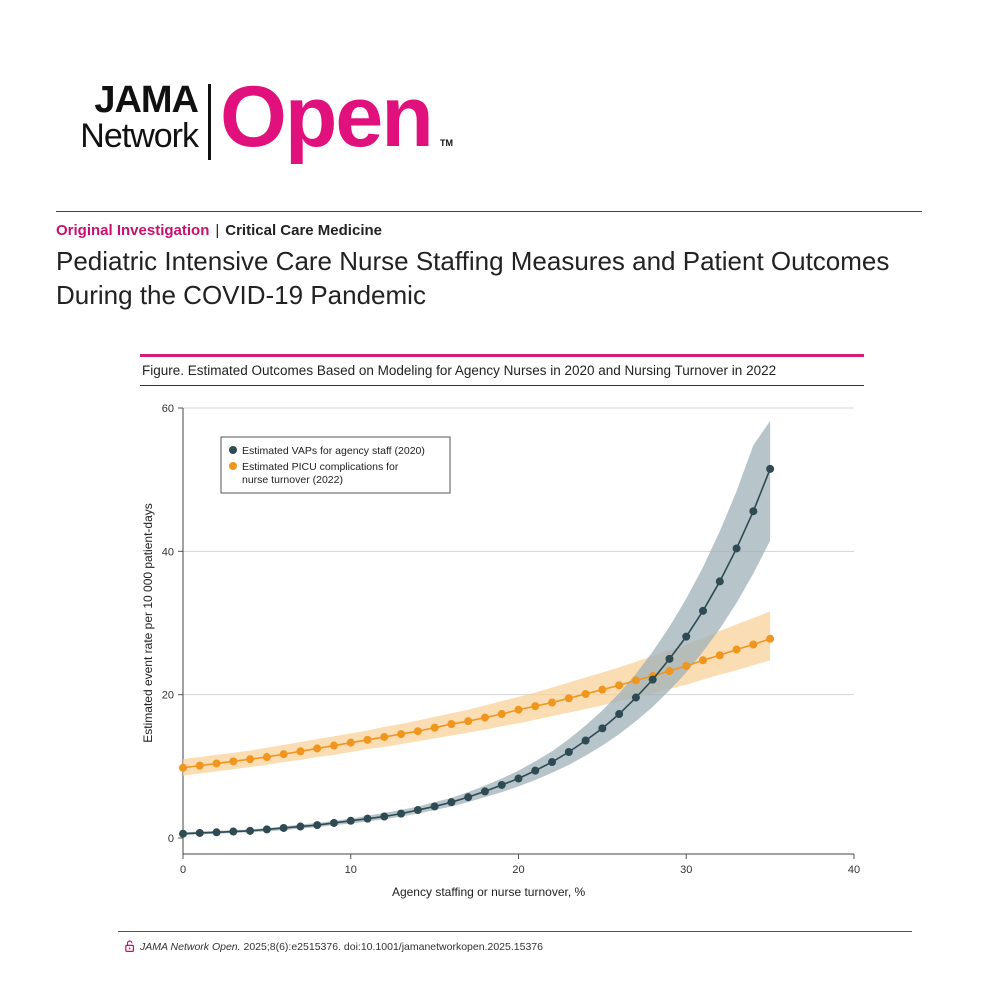 The image size is (1000, 1000). What do you see at coordinates (854, 870) in the screenshot?
I see `x-tick-label: 40` at bounding box center [854, 870].